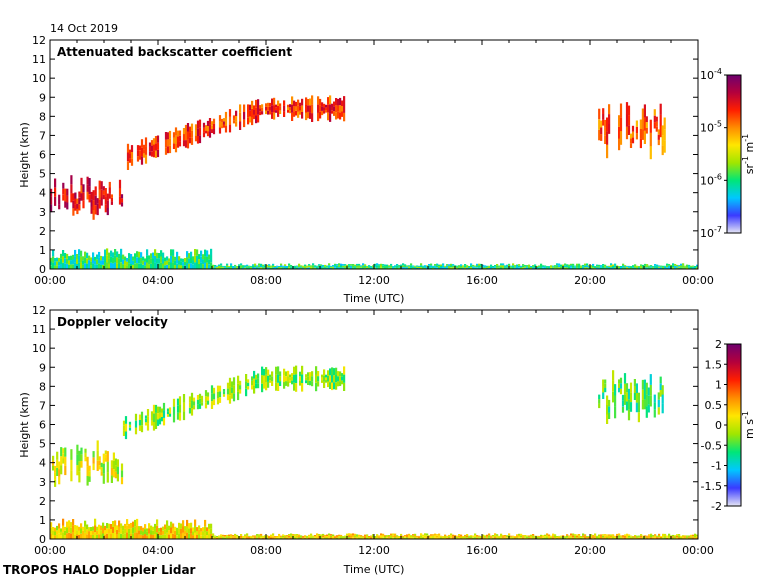  I want to click on colorbar-tick-label: 2, so click(718, 344).